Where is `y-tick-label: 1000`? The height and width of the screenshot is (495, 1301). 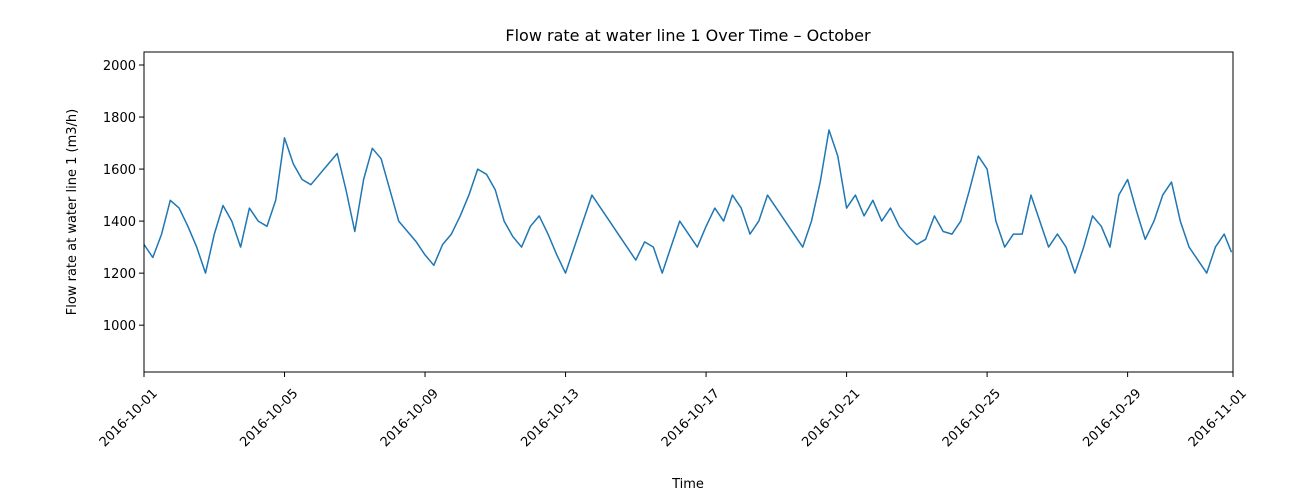 y-tick-label: 1000 is located at coordinates (119, 326).